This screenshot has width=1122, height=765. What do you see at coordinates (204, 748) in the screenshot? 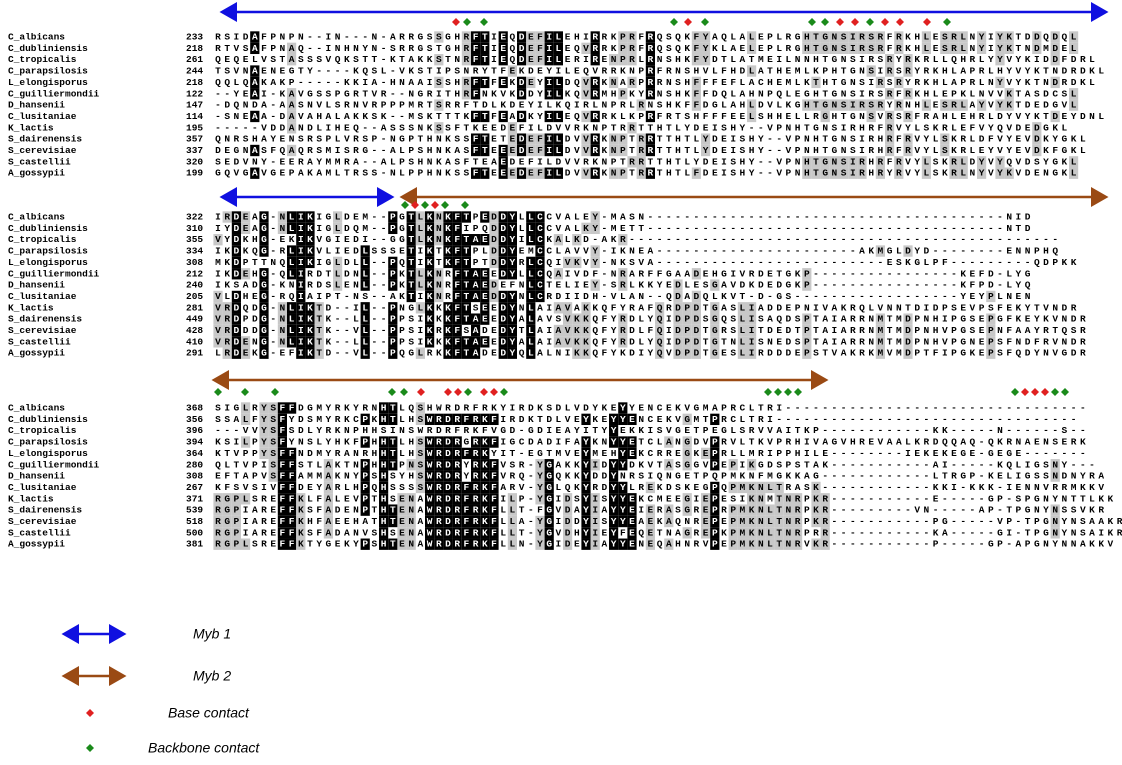
I see `legend-label: Backbone contact` at bounding box center [204, 748].